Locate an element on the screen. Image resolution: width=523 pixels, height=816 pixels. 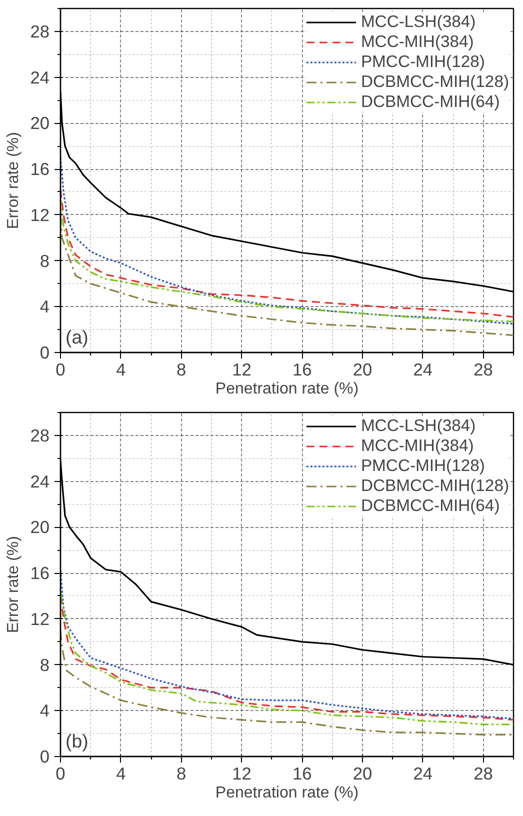
annotation: (a) is located at coordinates (77, 337).